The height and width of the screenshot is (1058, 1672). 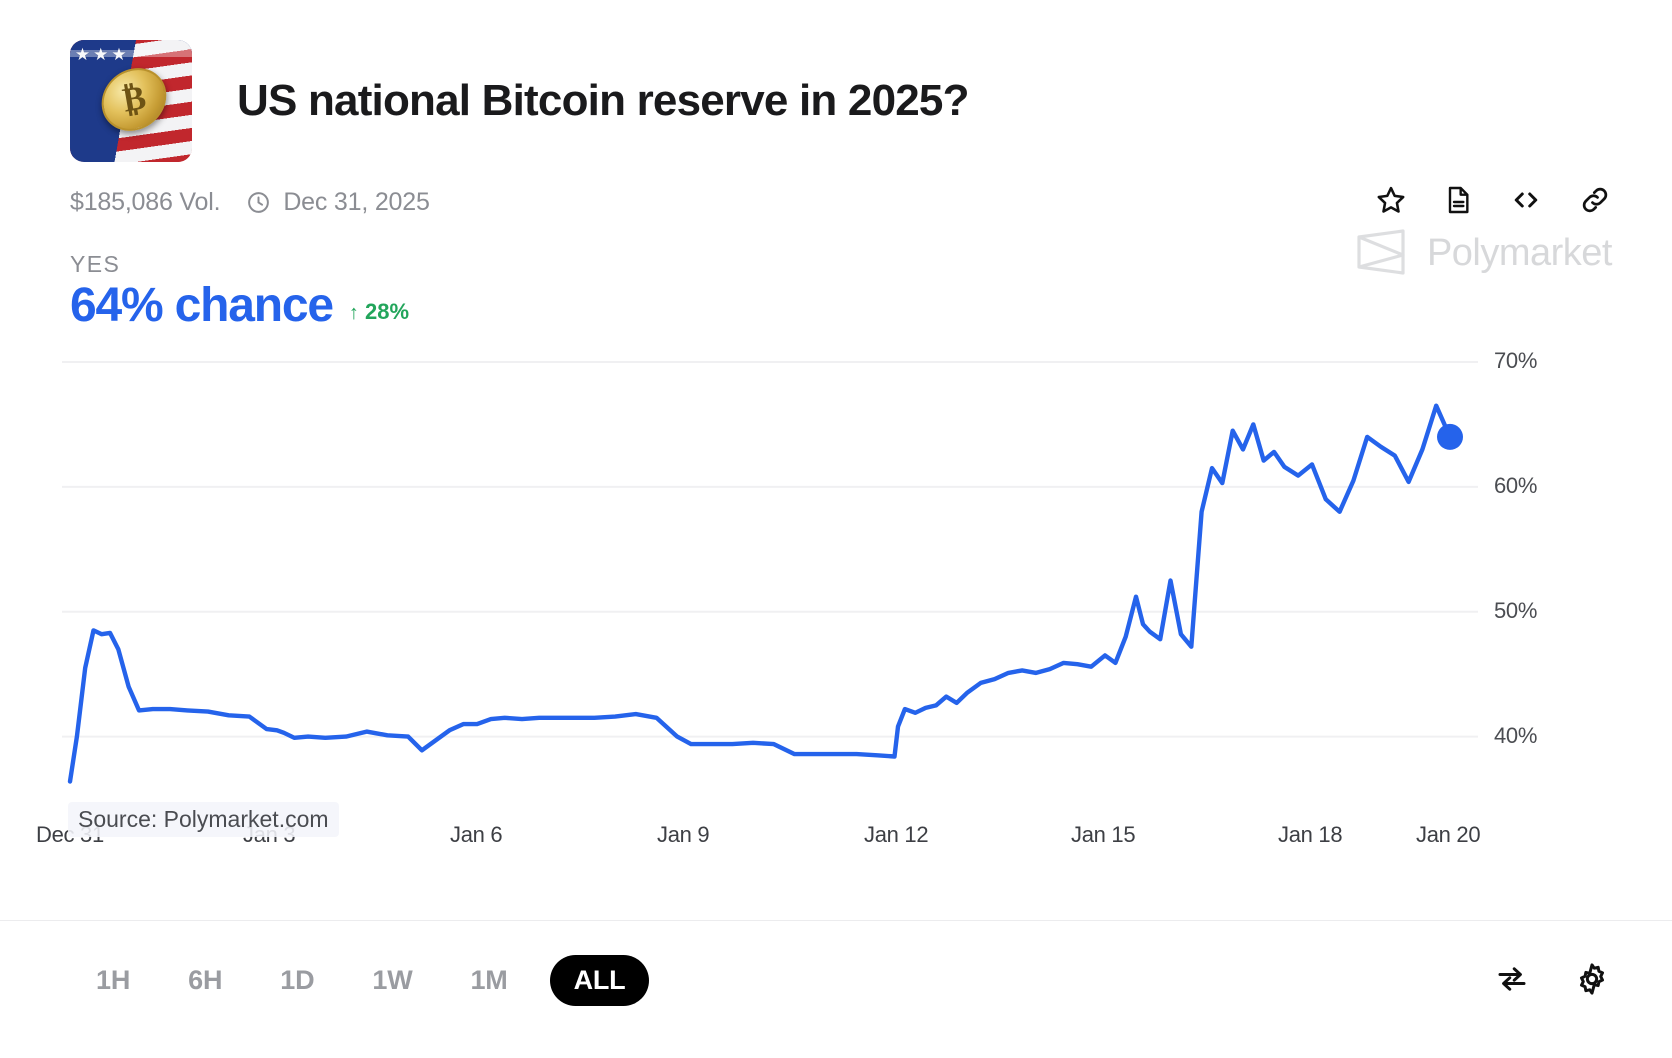 What do you see at coordinates (1493, 200) in the screenshot?
I see `market-actions` at bounding box center [1493, 200].